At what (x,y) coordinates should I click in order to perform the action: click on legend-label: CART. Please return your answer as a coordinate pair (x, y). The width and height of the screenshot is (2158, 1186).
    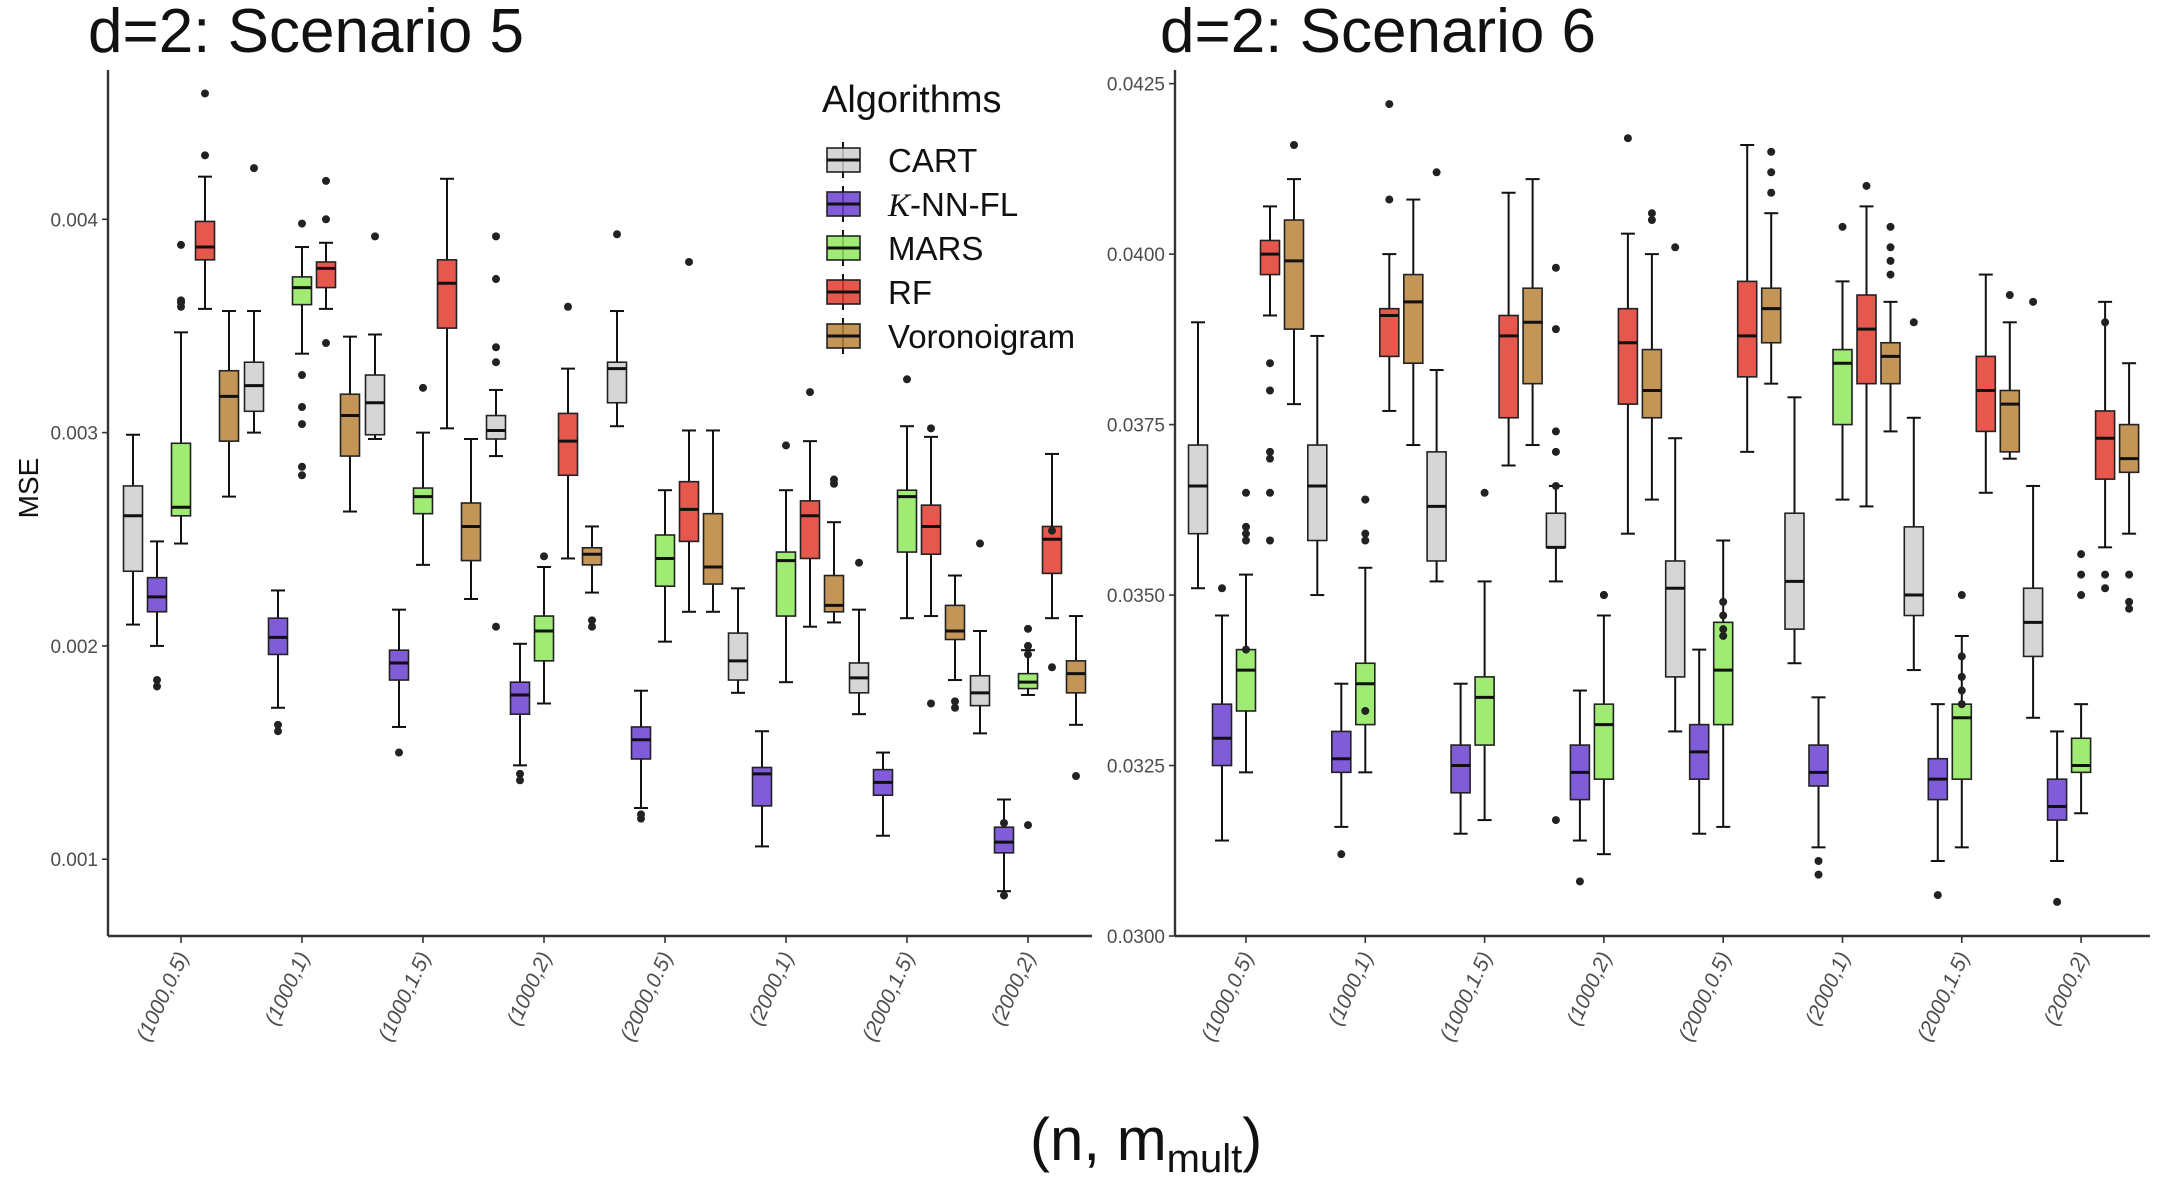
    Looking at the image, I should click on (932, 160).